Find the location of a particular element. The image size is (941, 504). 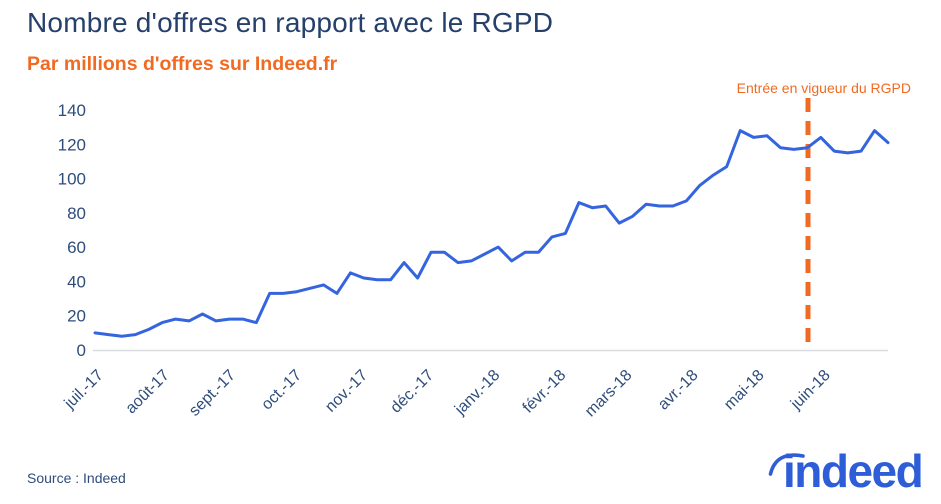

x-axis-tick-label: avr.-18 is located at coordinates (678, 390).